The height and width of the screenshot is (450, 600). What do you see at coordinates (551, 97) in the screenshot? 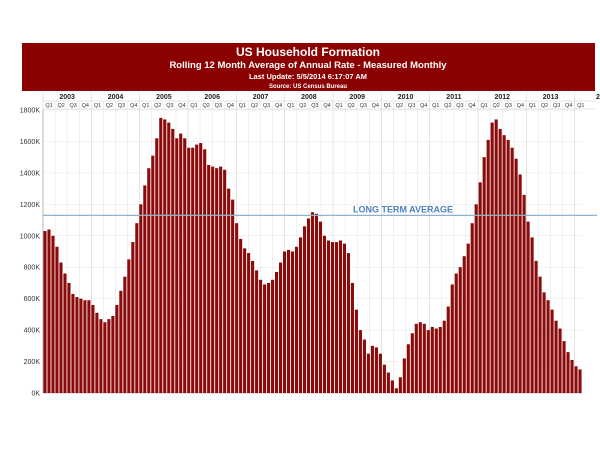
I see `year-label: 2013` at bounding box center [551, 97].